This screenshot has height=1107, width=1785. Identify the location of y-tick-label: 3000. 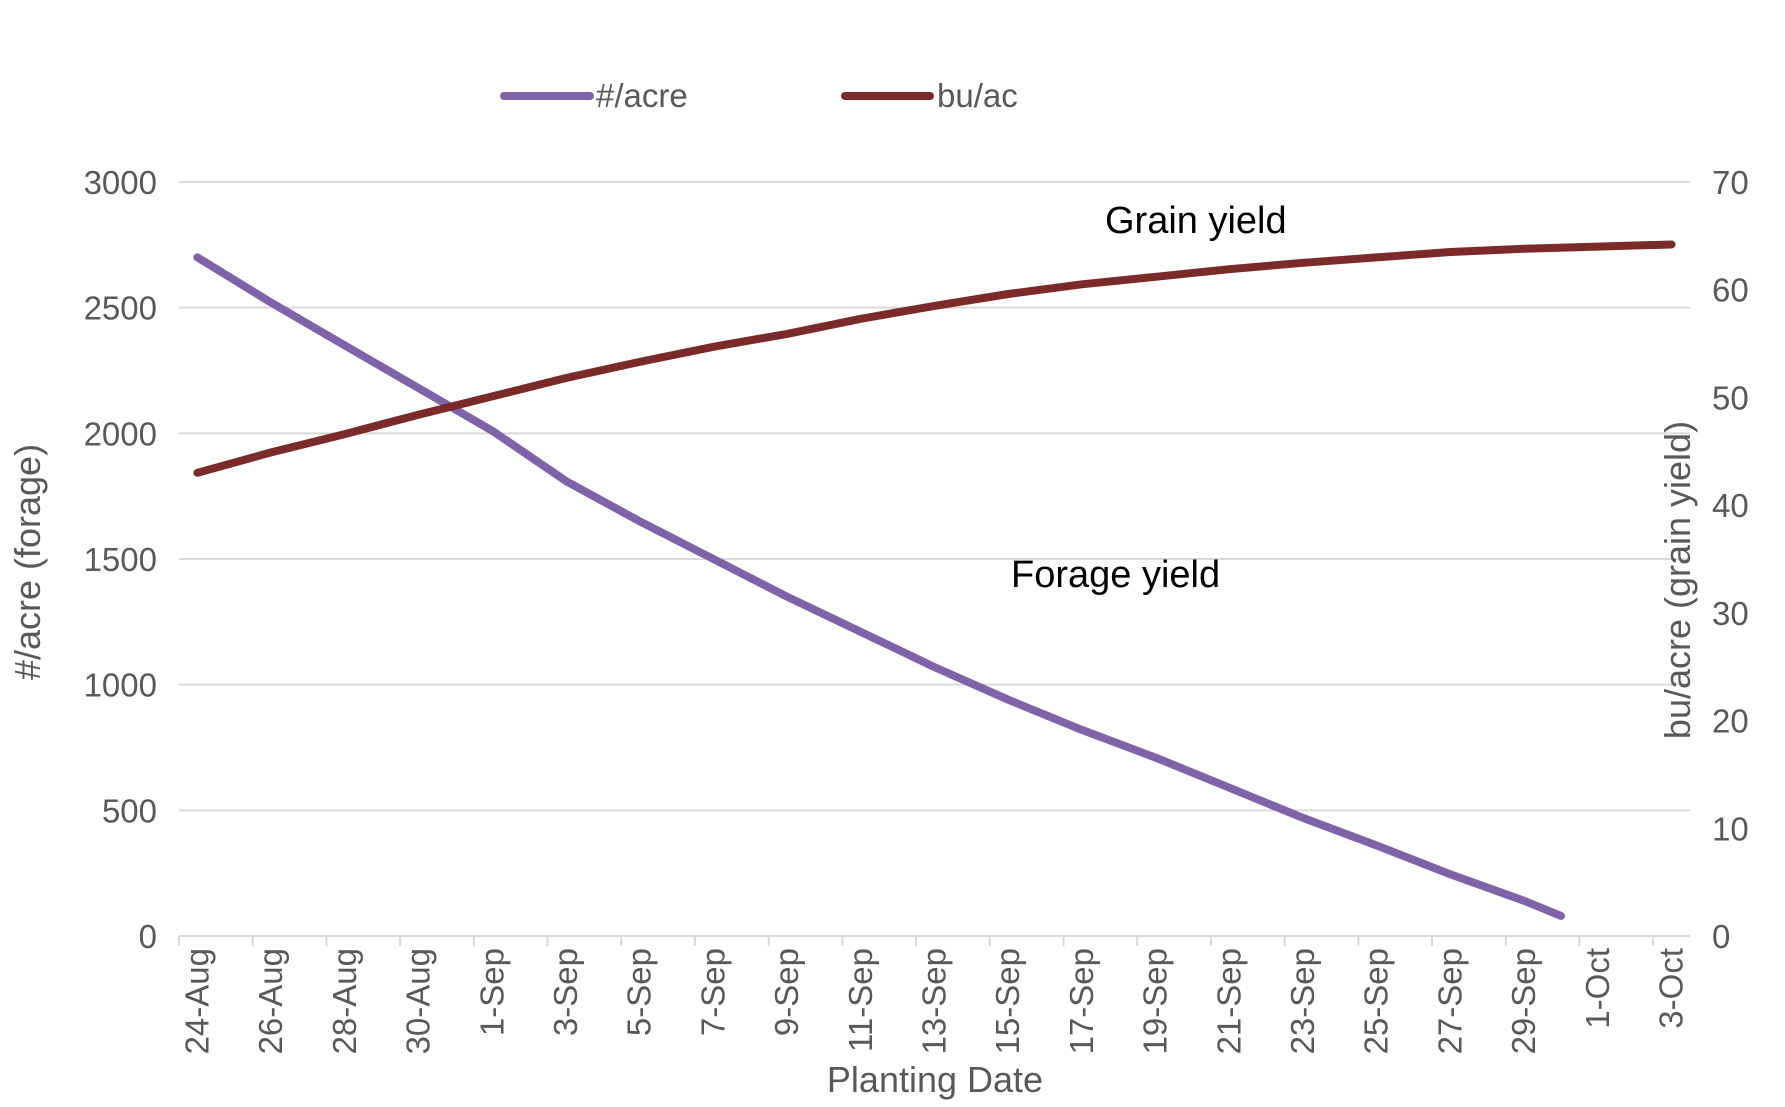
(120, 182).